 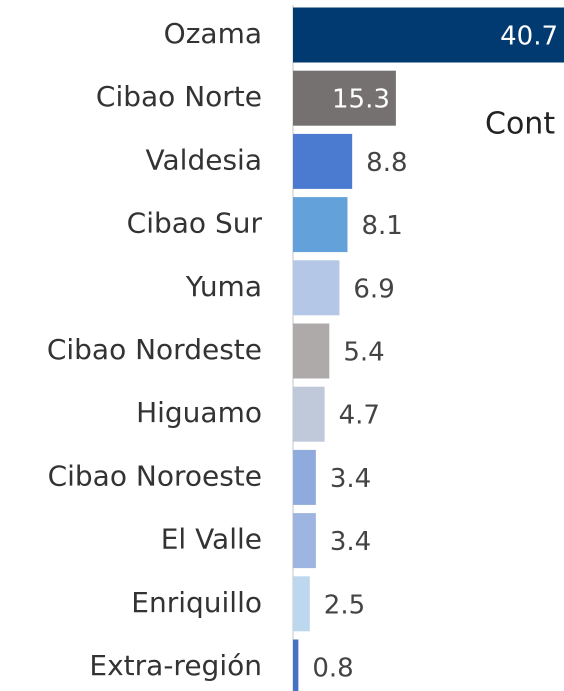 I want to click on value-label: 5.4, so click(x=363, y=353).